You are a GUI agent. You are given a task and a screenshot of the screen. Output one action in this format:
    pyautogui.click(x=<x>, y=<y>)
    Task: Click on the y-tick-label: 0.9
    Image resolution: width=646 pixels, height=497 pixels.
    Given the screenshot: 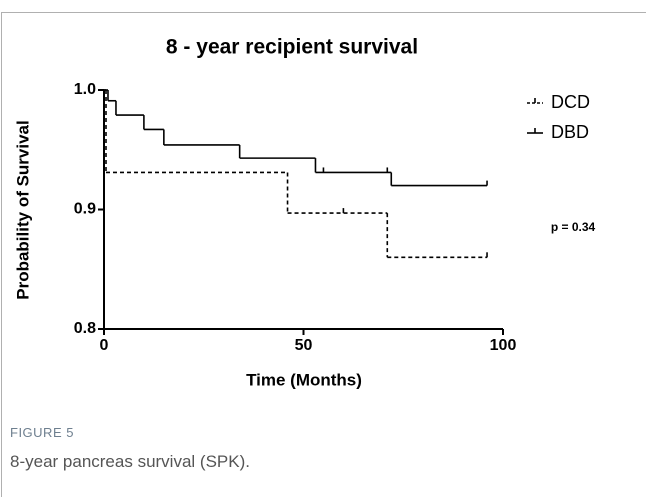 What is the action you would take?
    pyautogui.click(x=85, y=209)
    